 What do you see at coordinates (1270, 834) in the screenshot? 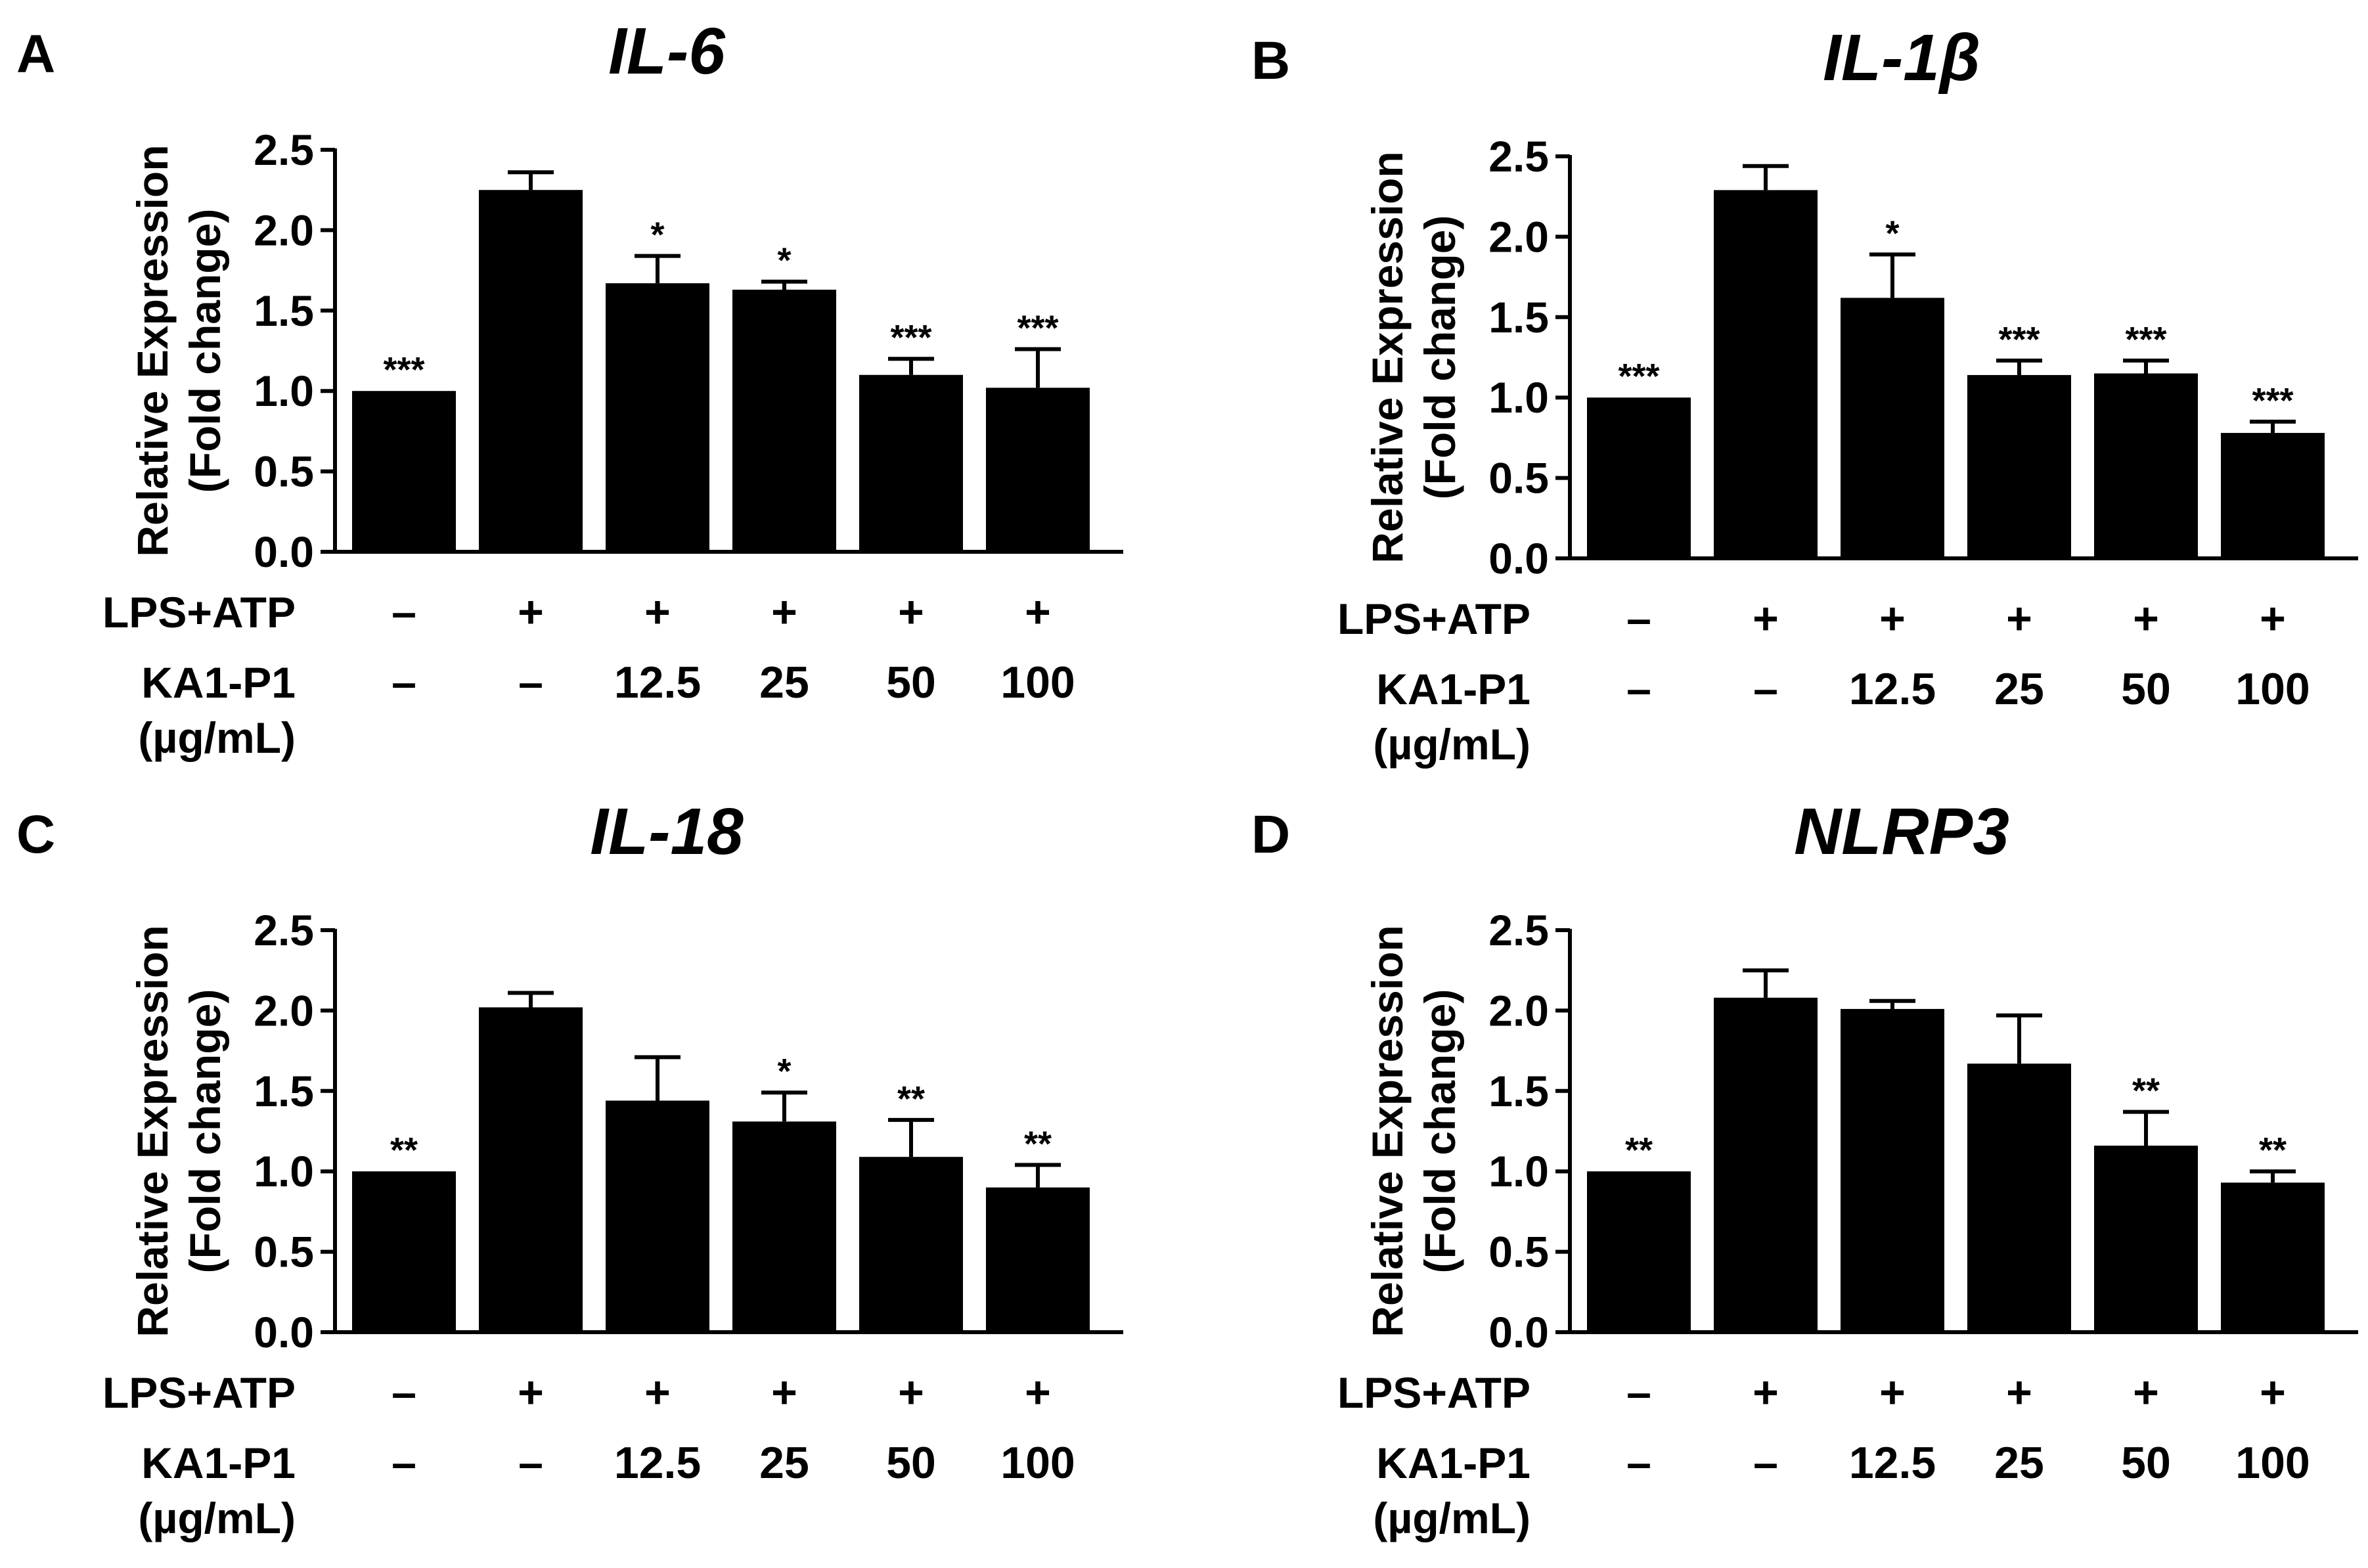
I see `panel-letter: D` at bounding box center [1270, 834].